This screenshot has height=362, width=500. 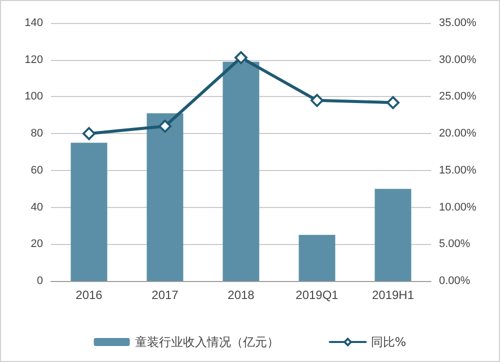 What do you see at coordinates (36, 134) in the screenshot?
I see `y-tick-label: 80` at bounding box center [36, 134].